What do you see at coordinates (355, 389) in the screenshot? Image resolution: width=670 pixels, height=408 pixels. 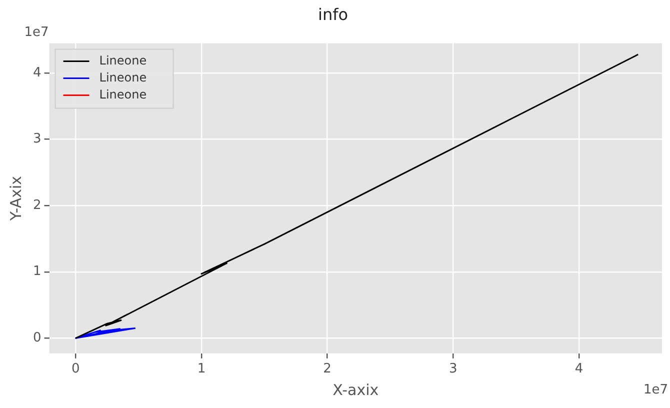 I see `x-axis-title: X-axix` at bounding box center [355, 389].